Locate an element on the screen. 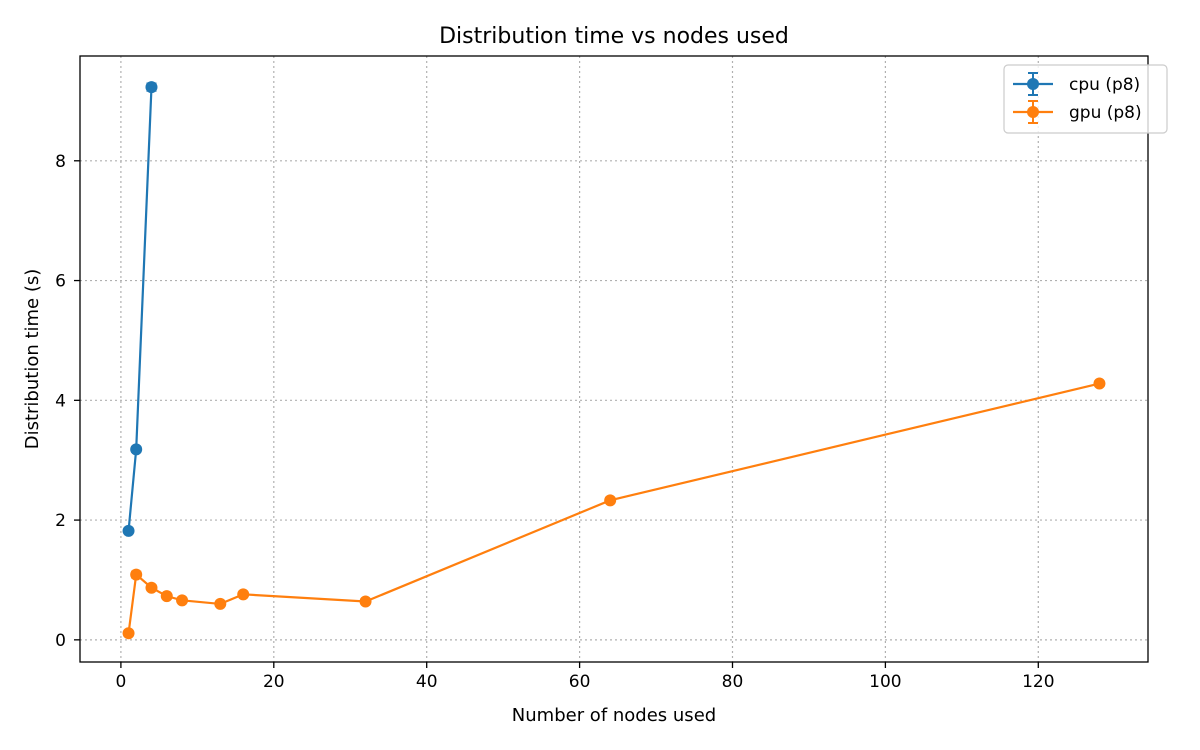 The image size is (1200, 750). x-tick-label: 100 is located at coordinates (885, 682).